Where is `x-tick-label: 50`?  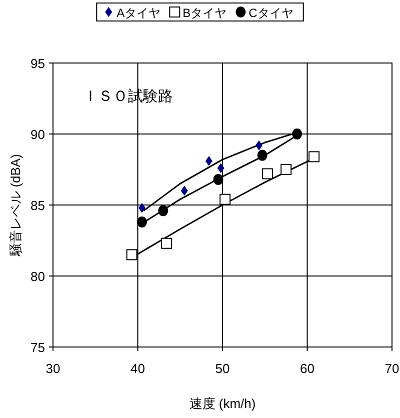
x-tick-label: 50 is located at coordinates (222, 368).